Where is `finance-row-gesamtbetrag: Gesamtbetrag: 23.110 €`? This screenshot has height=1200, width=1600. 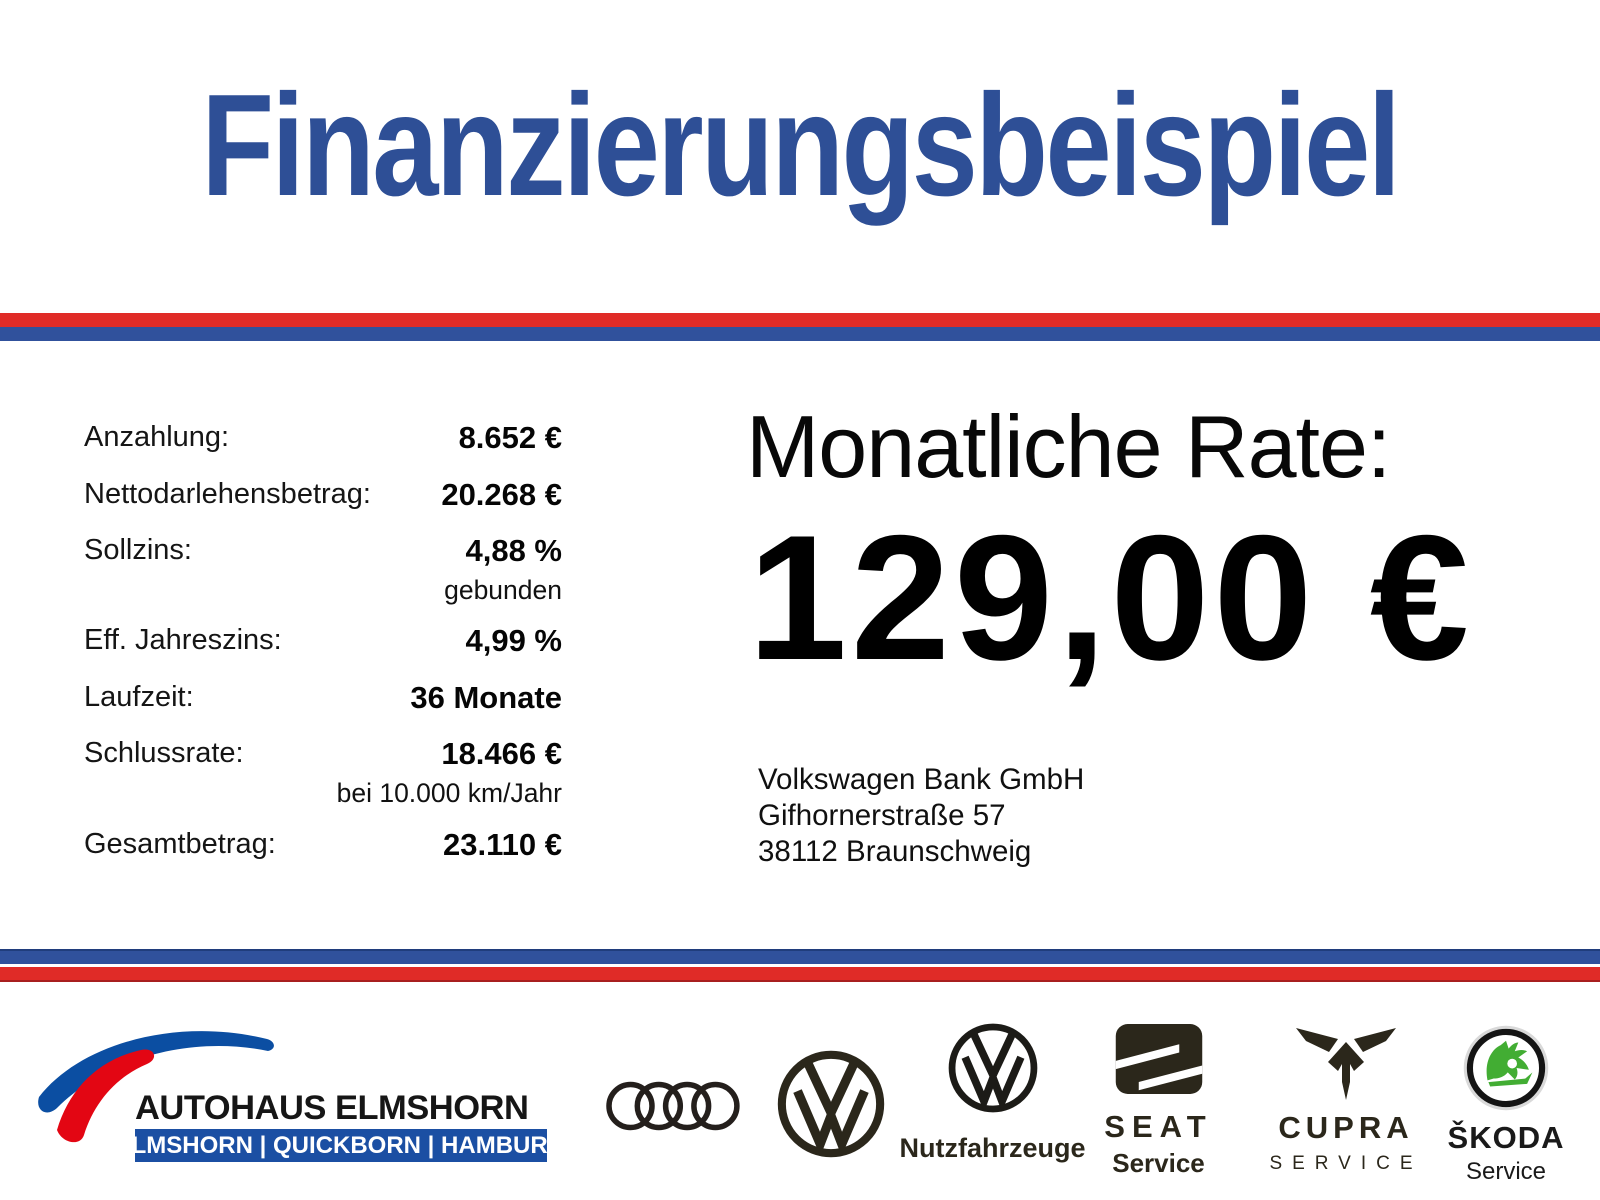 finance-row-gesamtbetrag: Gesamtbetrag: 23.110 € is located at coordinates (323, 845).